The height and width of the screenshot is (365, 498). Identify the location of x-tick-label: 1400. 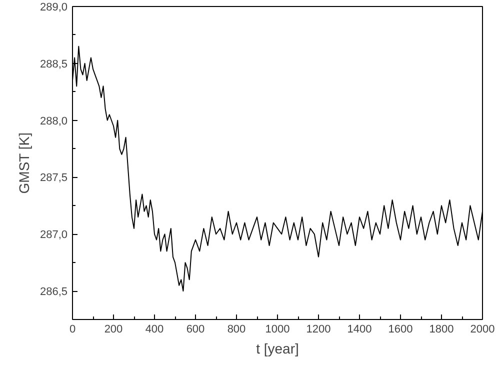
(359, 330).